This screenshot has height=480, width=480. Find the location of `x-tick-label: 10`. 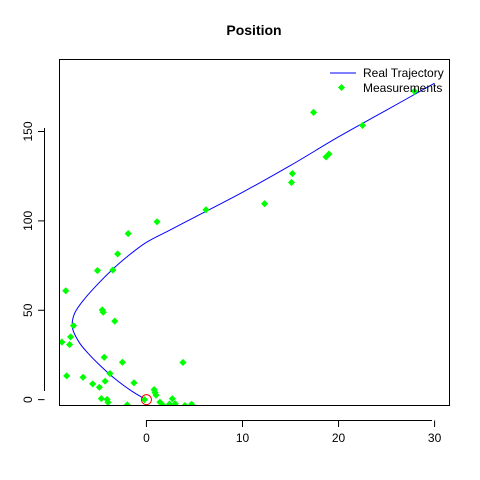

x-tick-label: 10 is located at coordinates (243, 438).